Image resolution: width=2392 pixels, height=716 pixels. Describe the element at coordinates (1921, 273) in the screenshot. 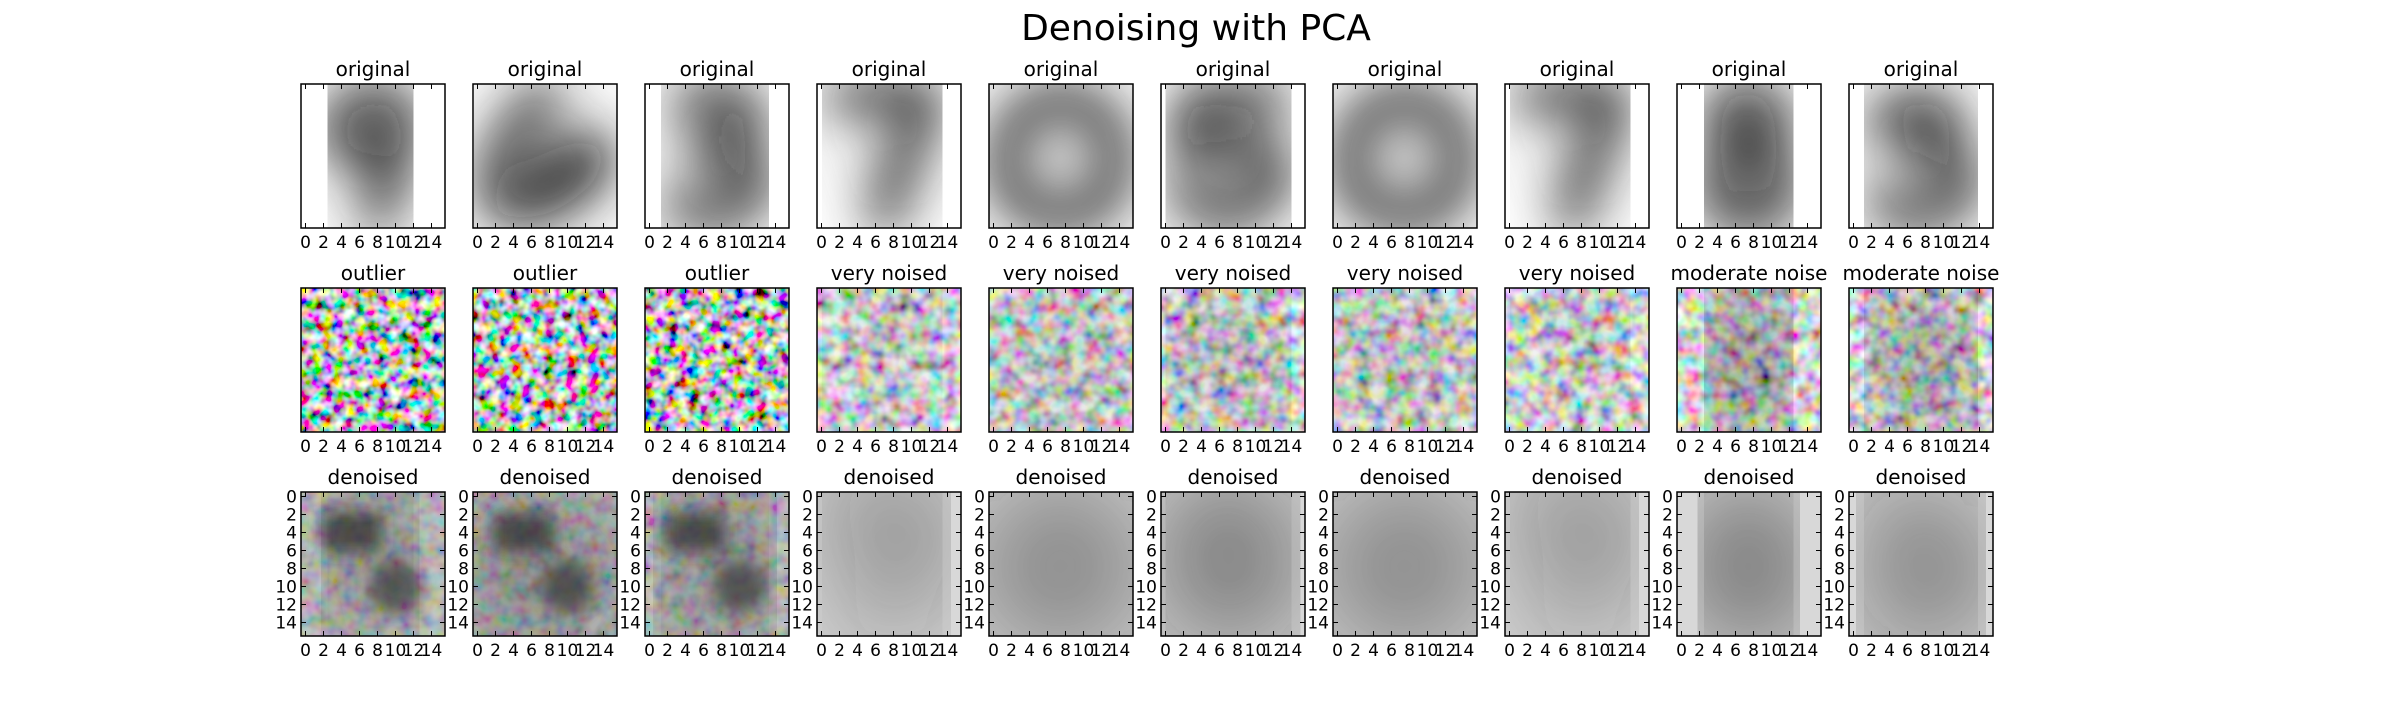

I see `panel-title: moderate noise` at that location.